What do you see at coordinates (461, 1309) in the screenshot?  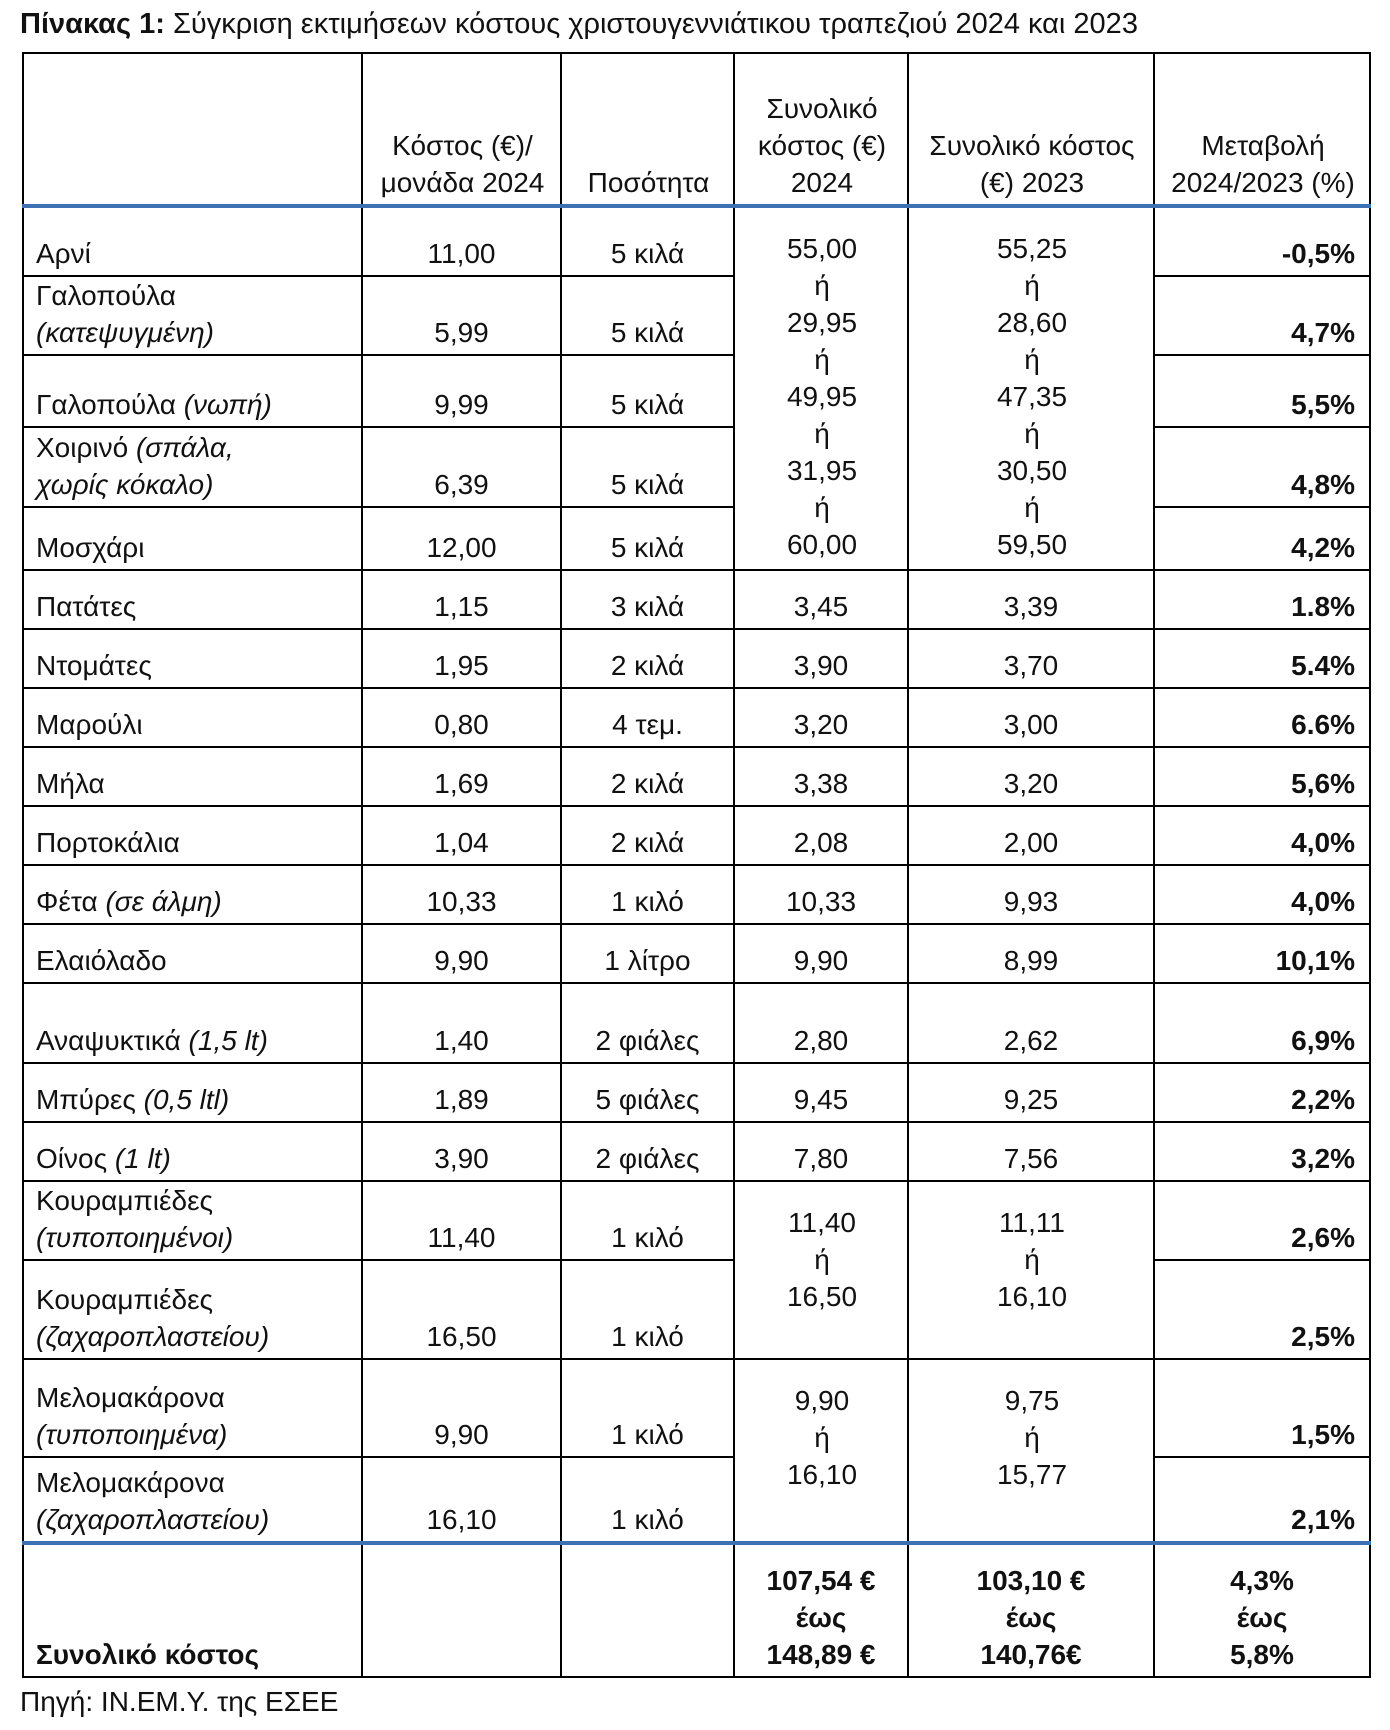 I see `unit-cost: 16,50` at bounding box center [461, 1309].